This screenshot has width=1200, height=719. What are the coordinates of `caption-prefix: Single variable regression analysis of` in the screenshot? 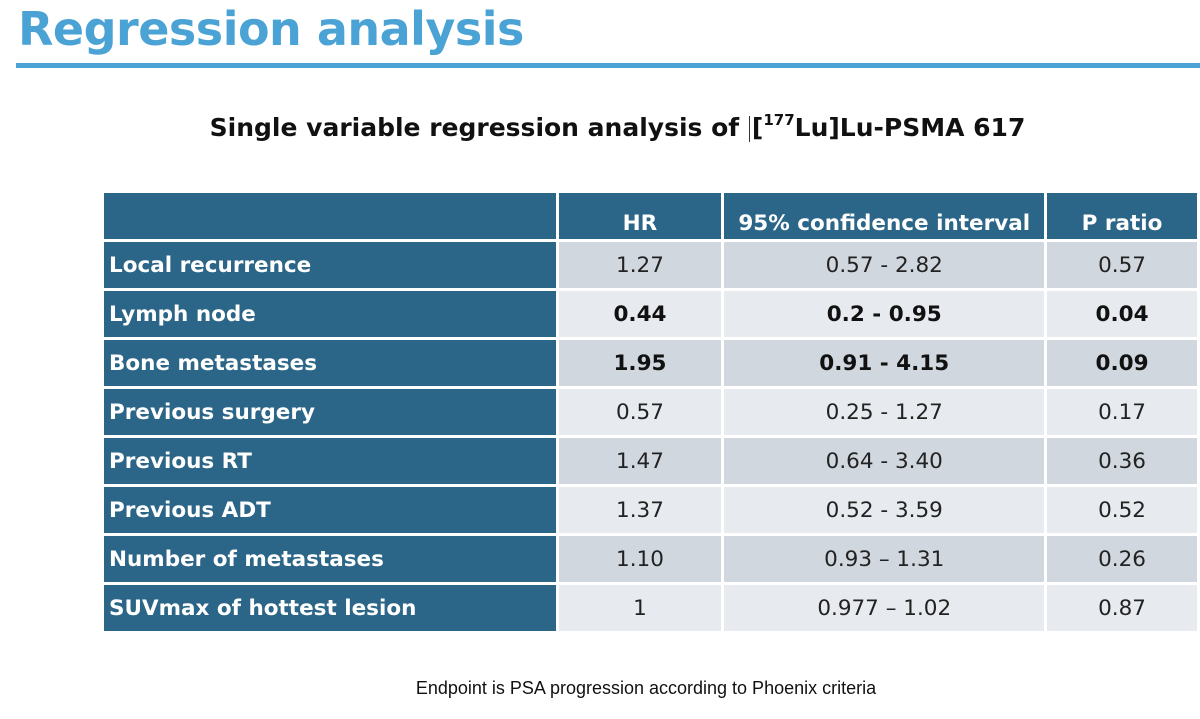 It's located at (478, 127).